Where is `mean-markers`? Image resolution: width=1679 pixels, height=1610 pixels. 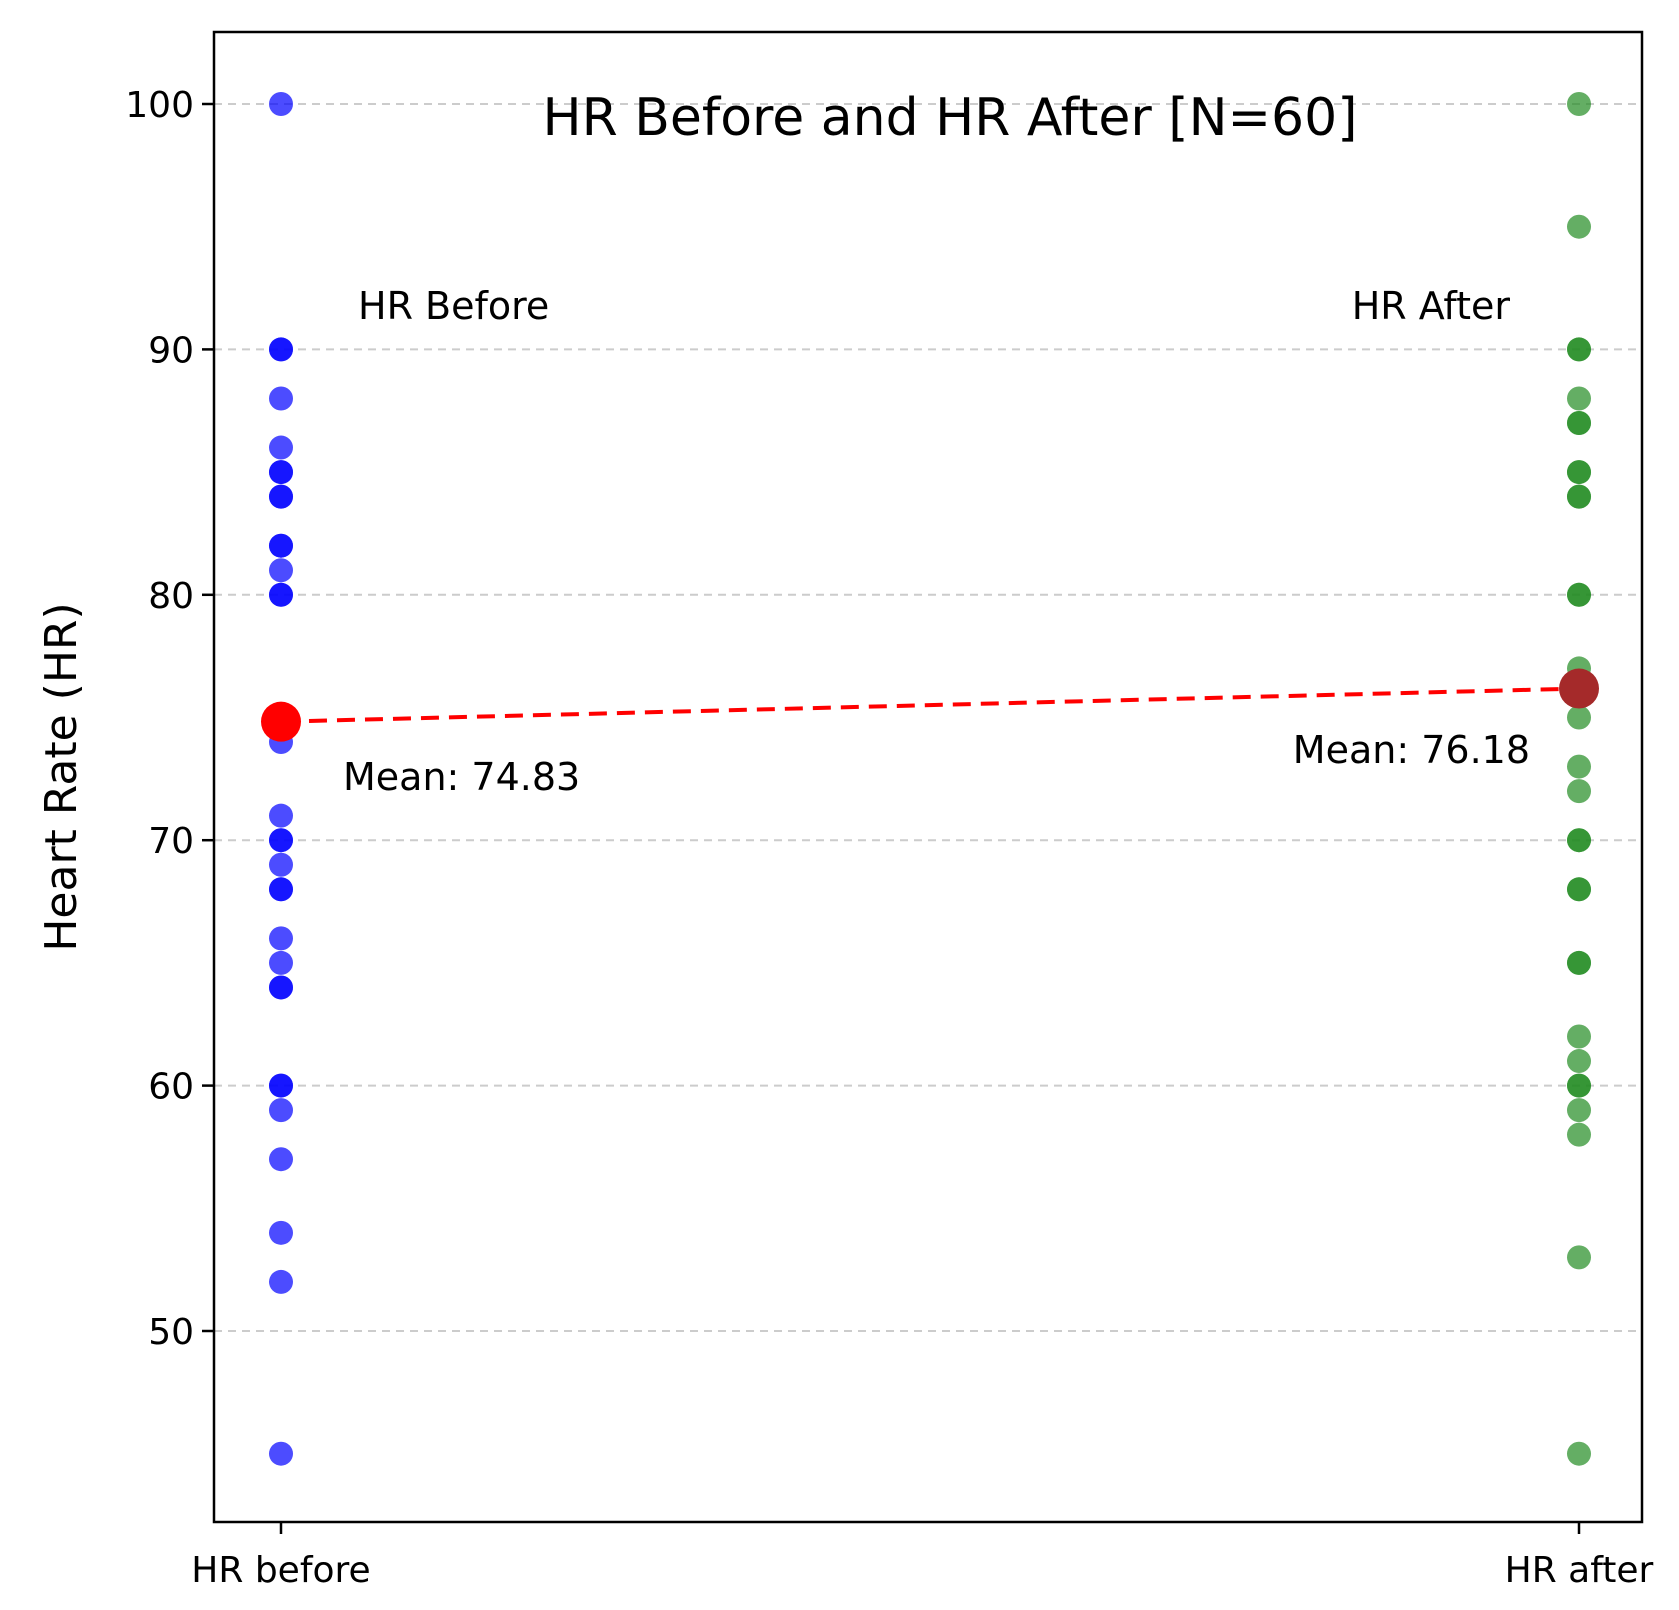
mean-markers is located at coordinates (930, 705).